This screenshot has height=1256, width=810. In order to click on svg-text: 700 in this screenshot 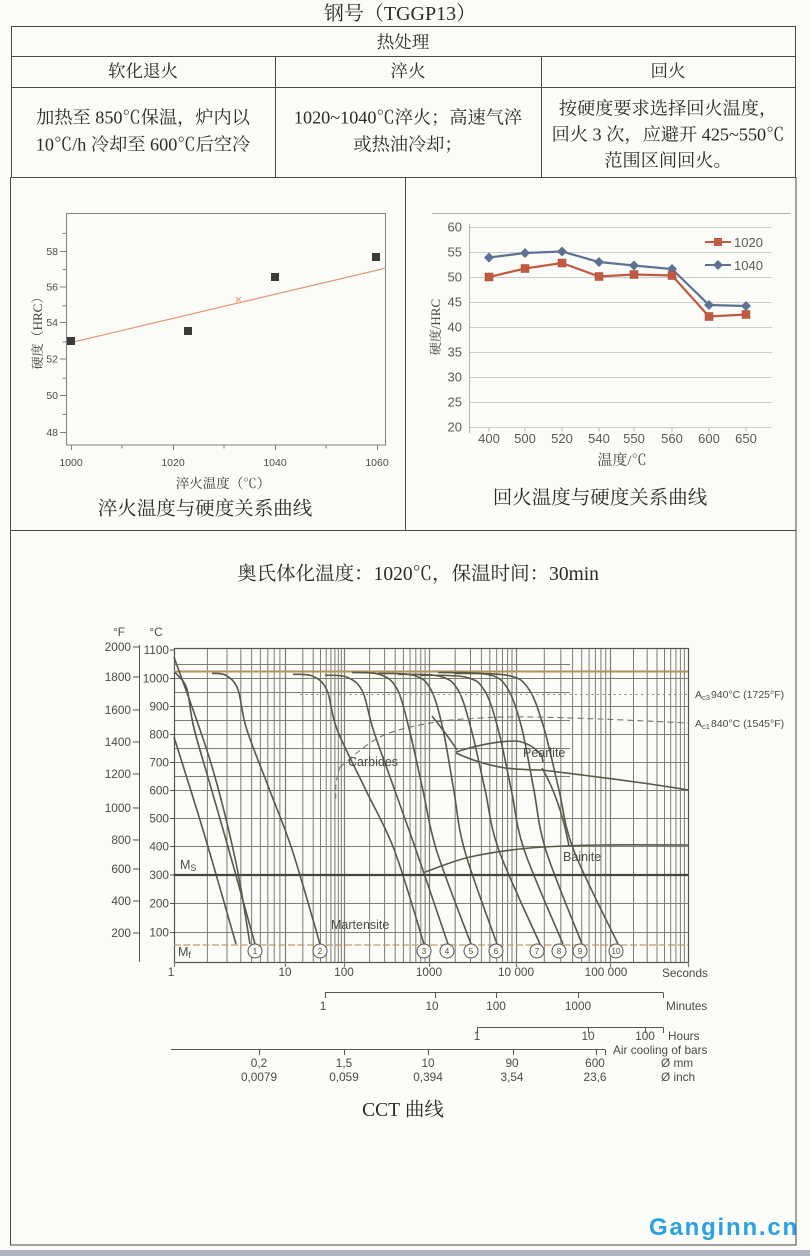, I will do `click(159, 763)`.